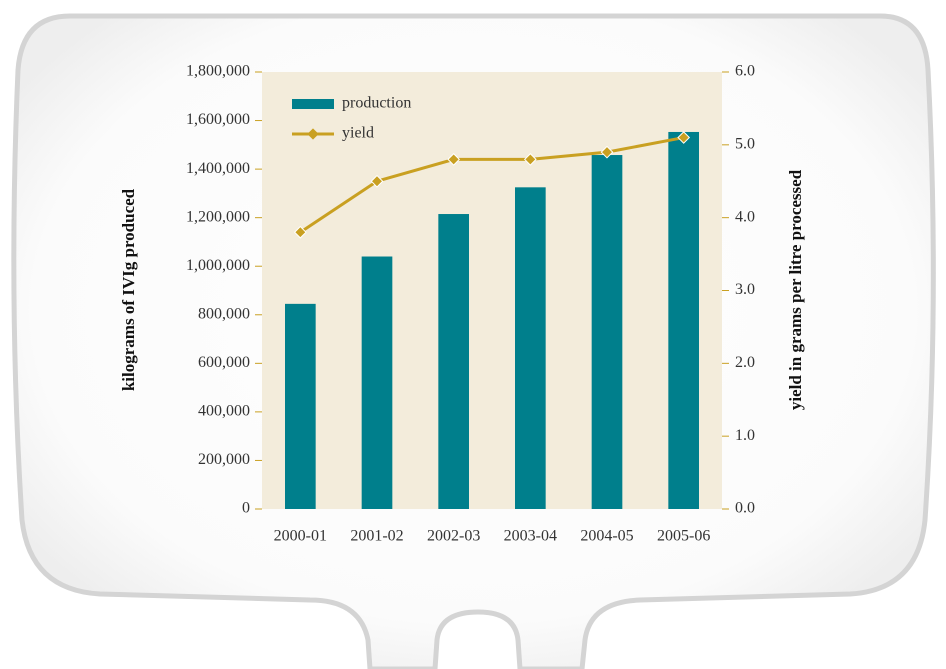 The image size is (946, 669). I want to click on x-tick-label: 2004-05, so click(606, 536).